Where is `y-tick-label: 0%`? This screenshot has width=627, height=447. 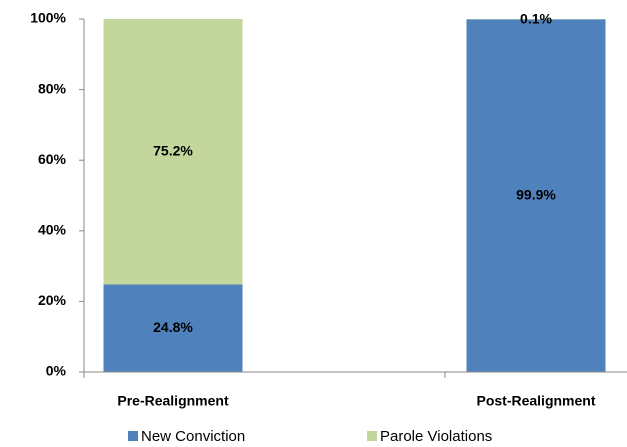
y-tick-label: 0% is located at coordinates (56, 371).